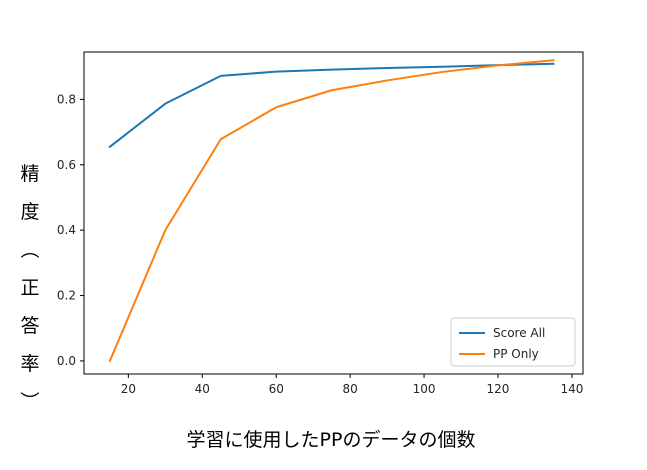 The image size is (647, 470). What do you see at coordinates (29, 174) in the screenshot?
I see `y-axis-label-char: 精` at bounding box center [29, 174].